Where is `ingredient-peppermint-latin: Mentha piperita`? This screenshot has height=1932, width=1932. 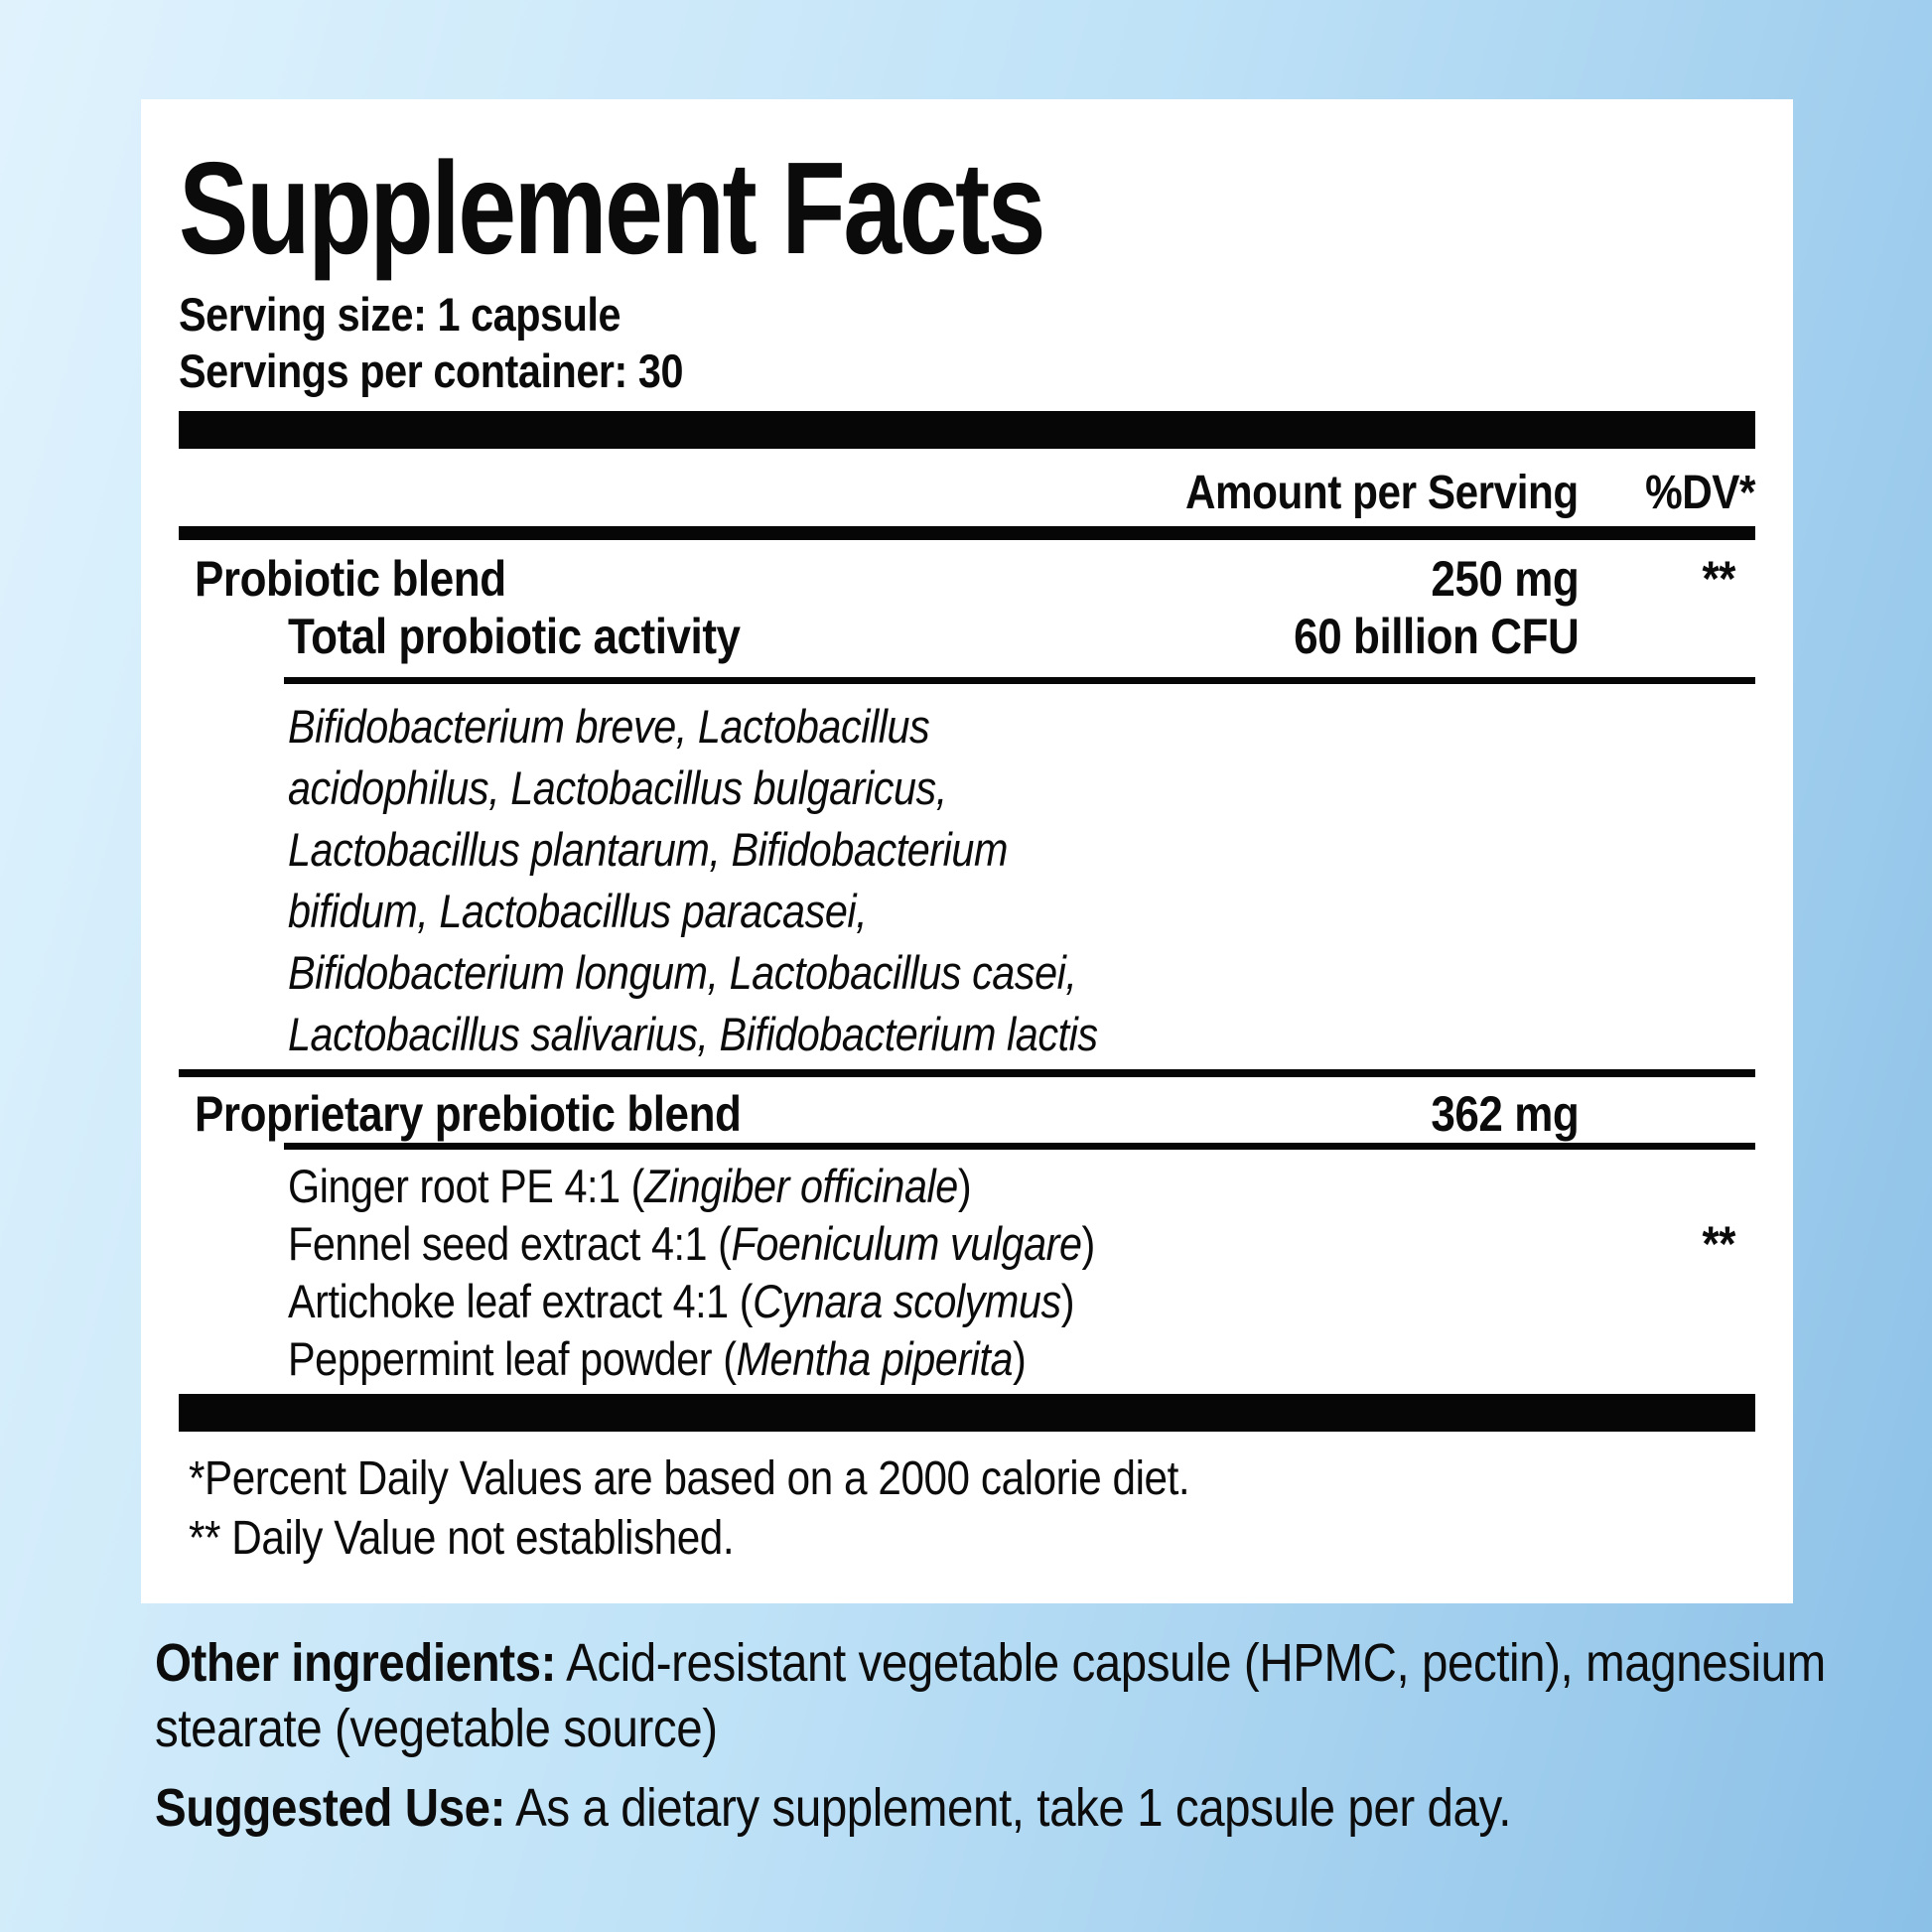 ingredient-peppermint-latin: Mentha piperita is located at coordinates (875, 1358).